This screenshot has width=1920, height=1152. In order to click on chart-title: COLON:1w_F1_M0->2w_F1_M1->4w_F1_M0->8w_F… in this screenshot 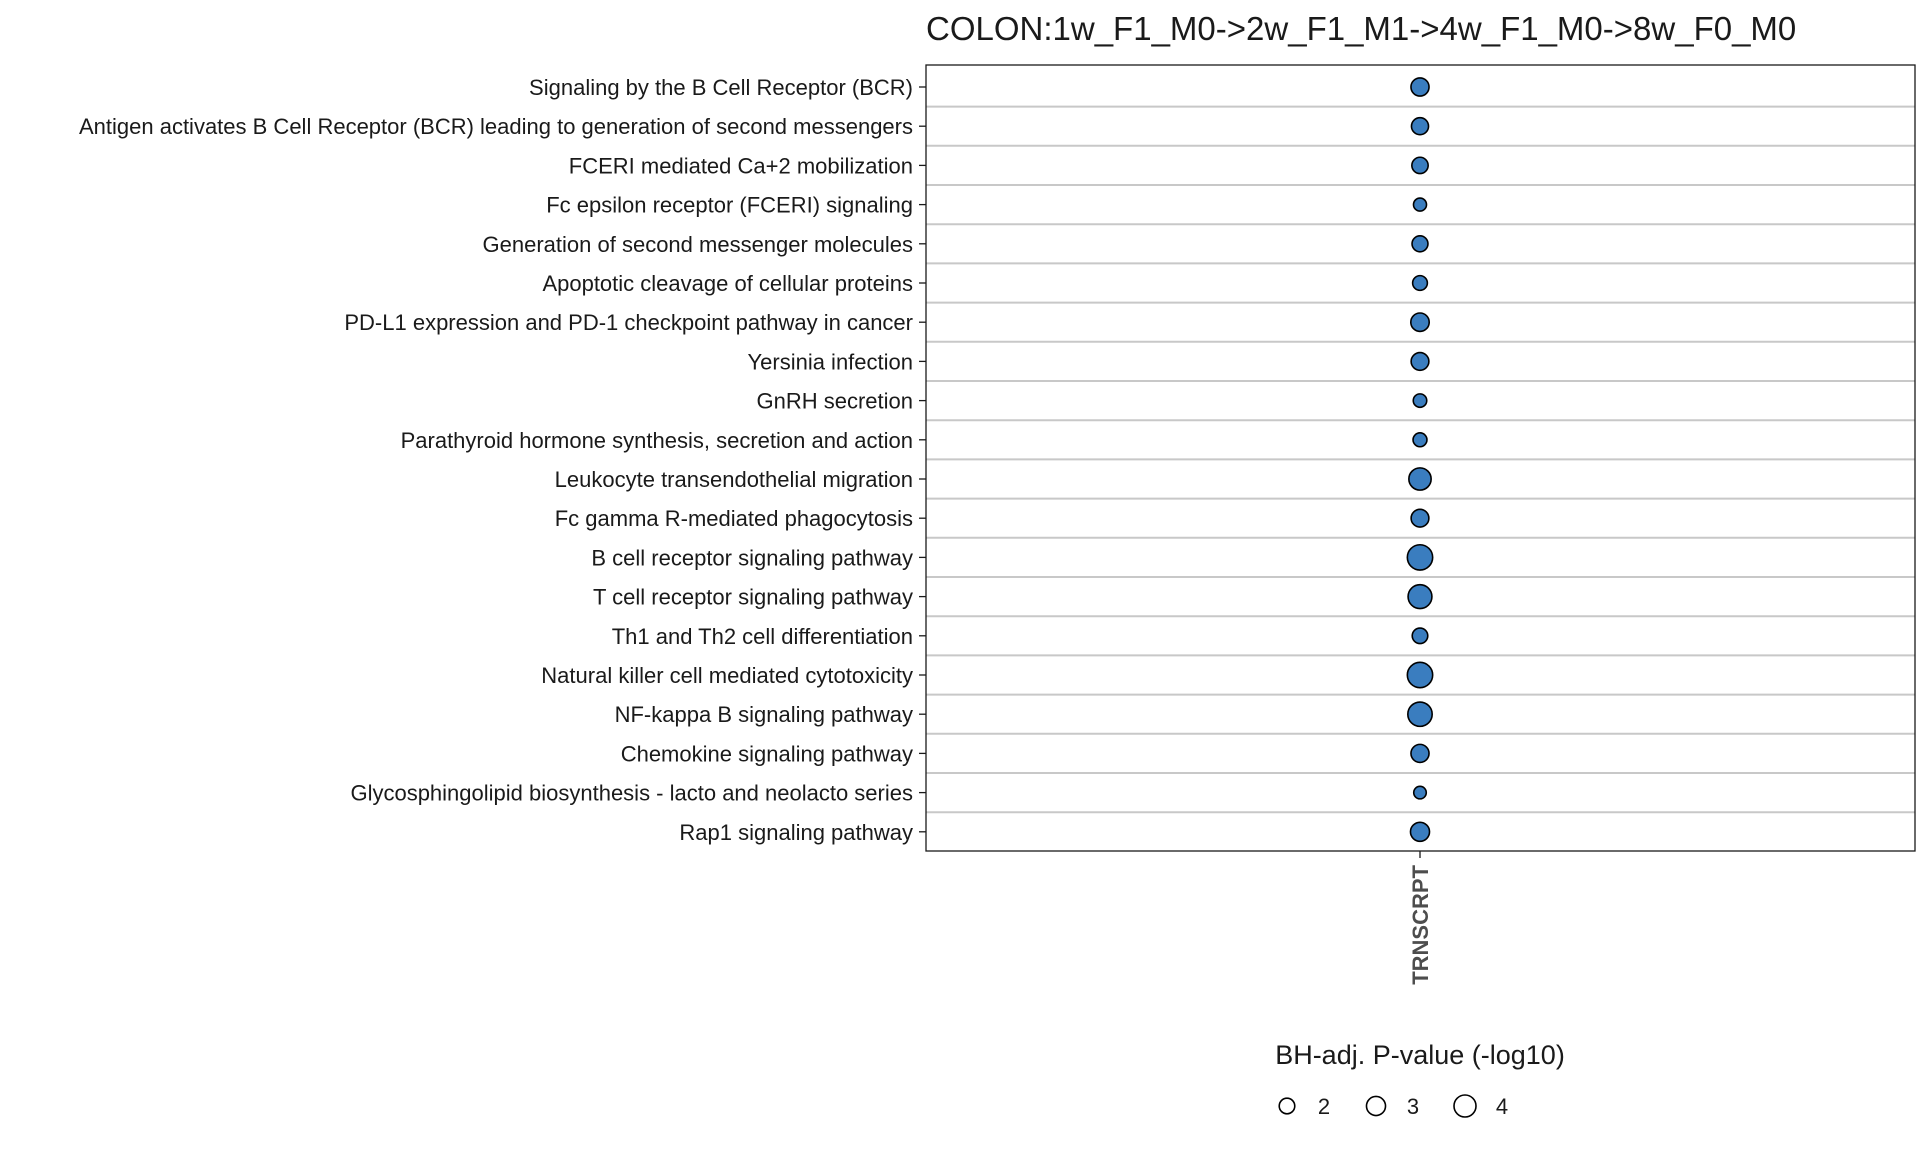, I will do `click(1361, 28)`.